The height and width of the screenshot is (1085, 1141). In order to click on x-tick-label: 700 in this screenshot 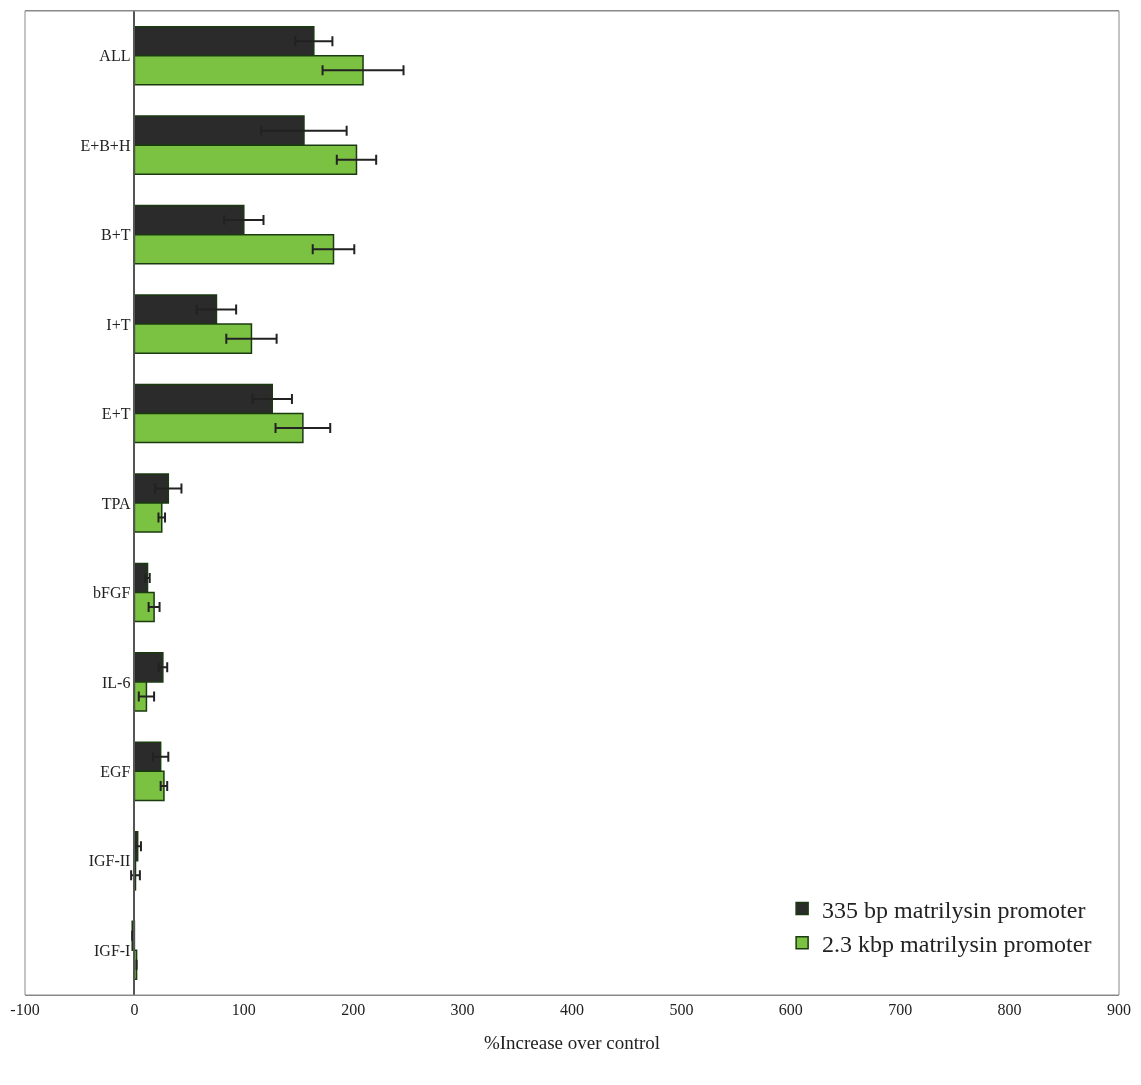, I will do `click(900, 1010)`.